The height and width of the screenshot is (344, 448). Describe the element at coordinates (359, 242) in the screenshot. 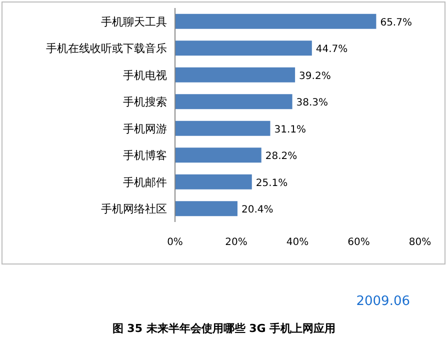

I see `x-tick-label: 60%` at that location.